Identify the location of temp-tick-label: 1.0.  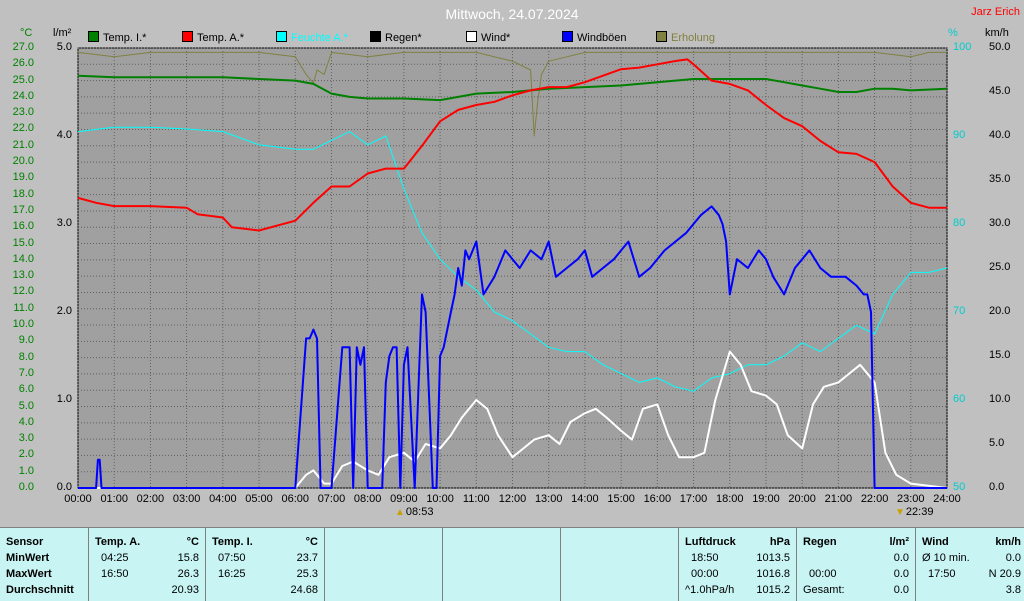
(26, 470).